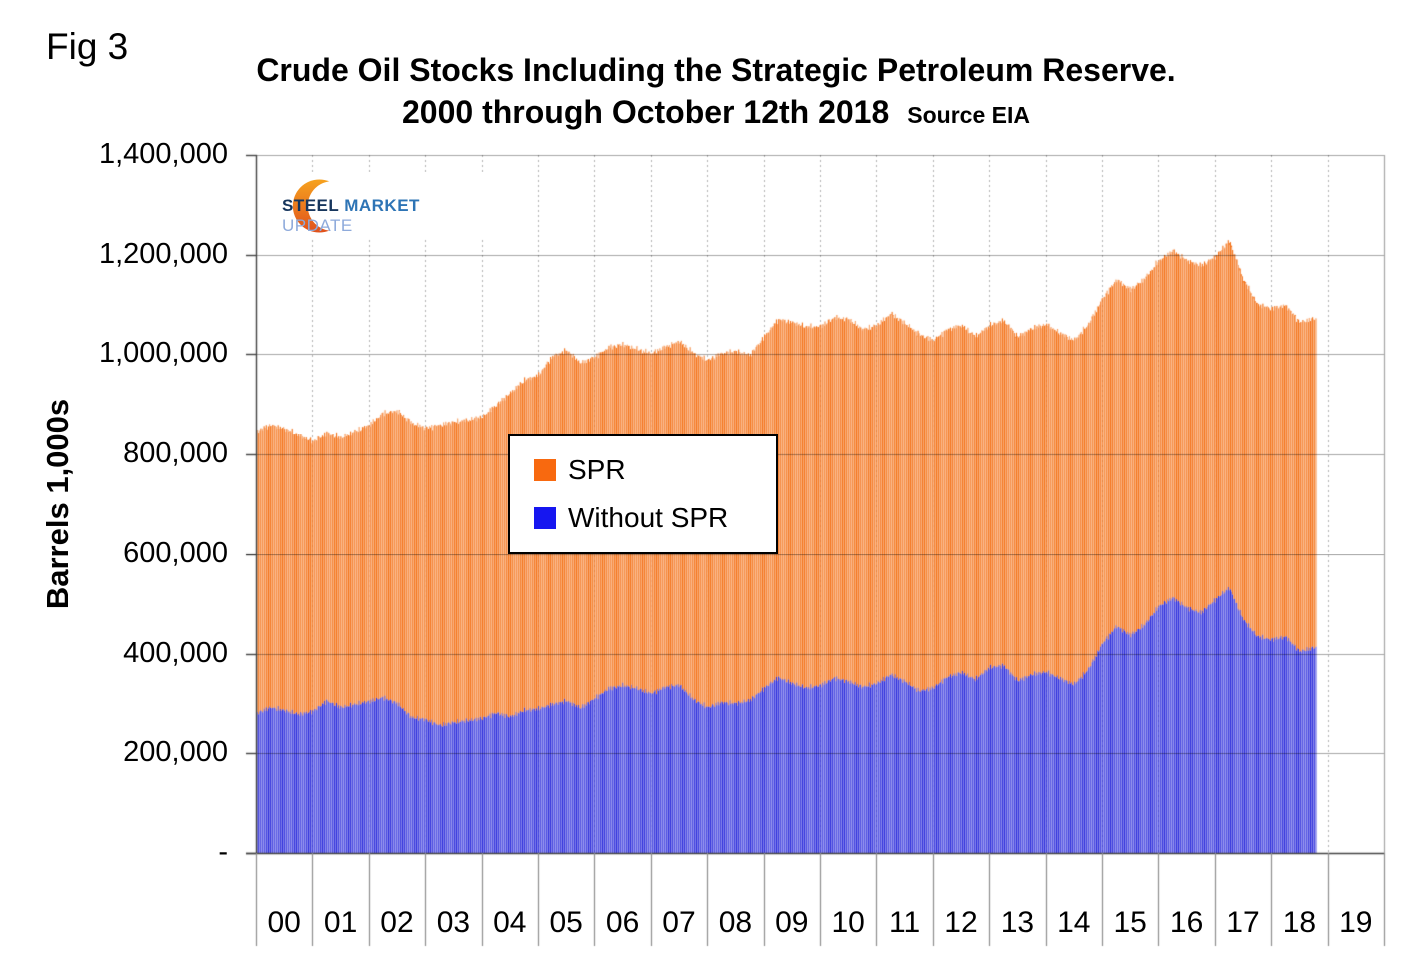  Describe the element at coordinates (310, 205) in the screenshot. I see `logo-word-steel: STEEL` at that location.